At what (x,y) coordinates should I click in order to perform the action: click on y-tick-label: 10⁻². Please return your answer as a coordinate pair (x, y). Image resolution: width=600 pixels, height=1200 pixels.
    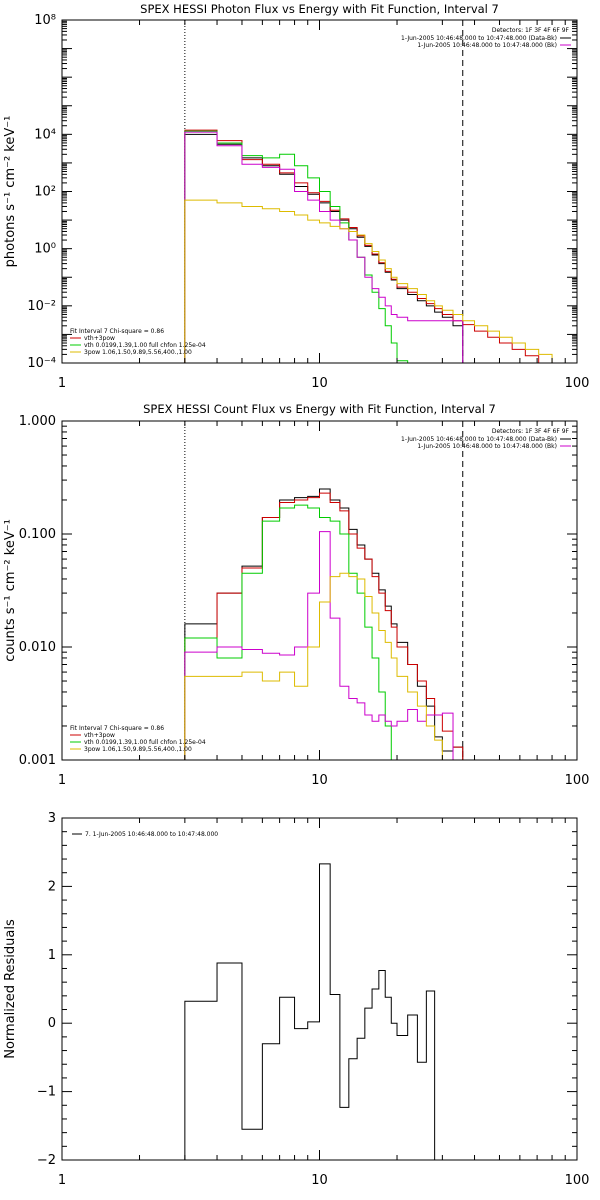
    Looking at the image, I should click on (41, 306).